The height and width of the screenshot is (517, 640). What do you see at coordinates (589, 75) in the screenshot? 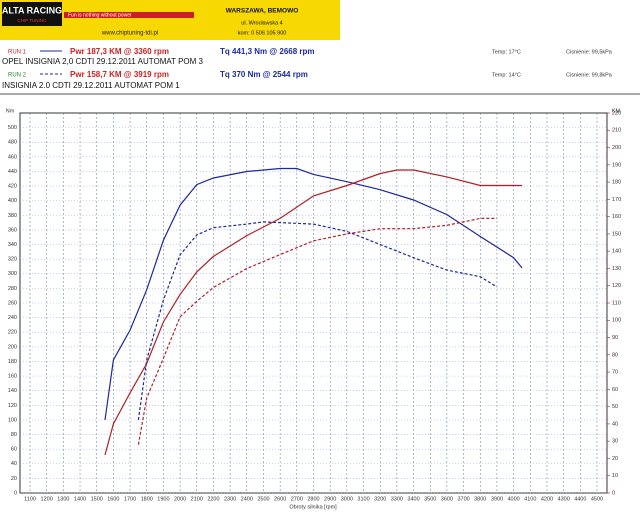
I see `run-pressure: Cisnienie: 99,8kPa` at bounding box center [589, 75].